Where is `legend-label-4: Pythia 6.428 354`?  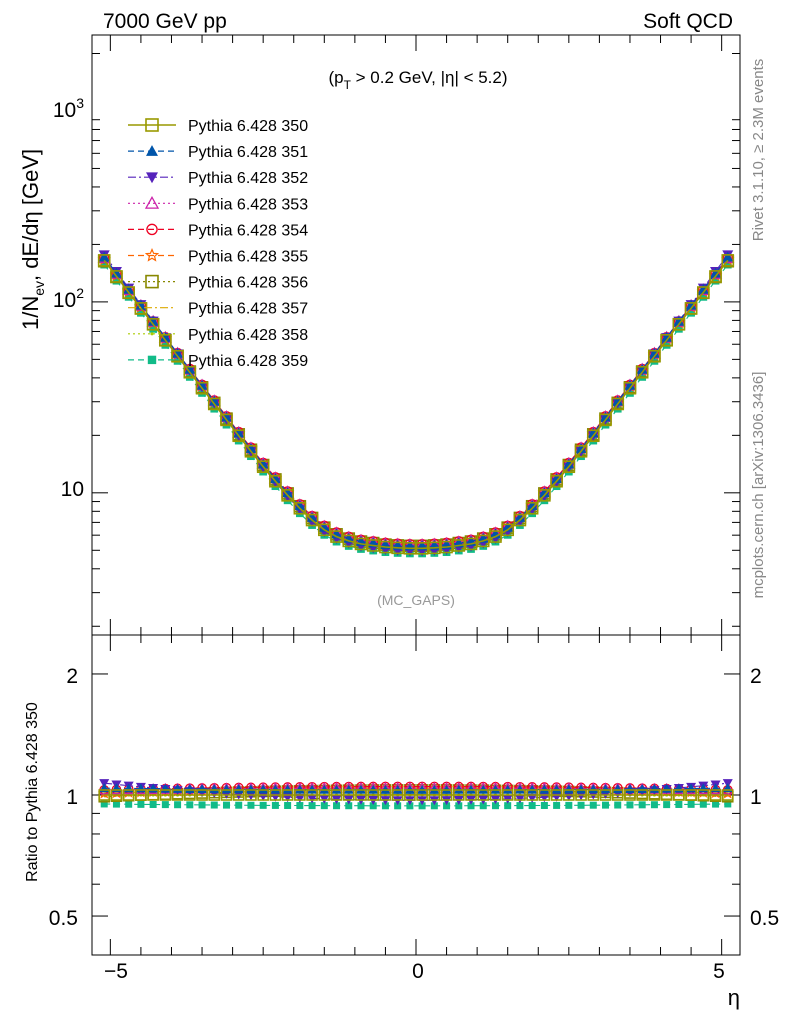 legend-label-4: Pythia 6.428 354 is located at coordinates (248, 230).